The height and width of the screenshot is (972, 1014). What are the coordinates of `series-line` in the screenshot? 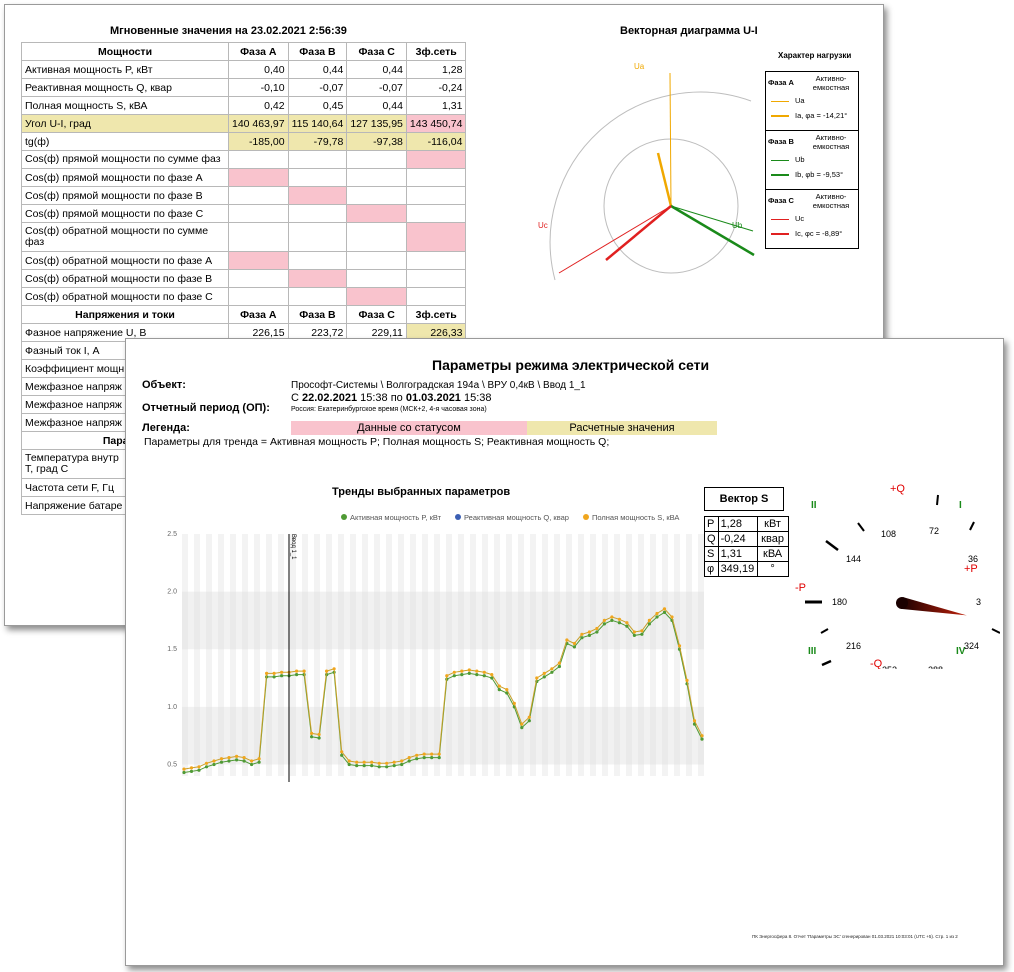 It's located at (443, 689).